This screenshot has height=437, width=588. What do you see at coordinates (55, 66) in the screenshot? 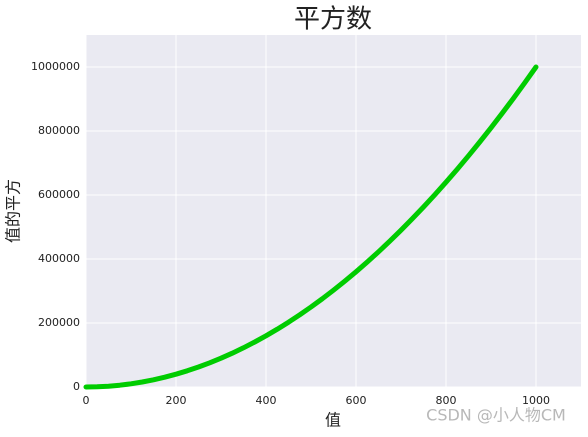
I see `y-tick-label: 1000000` at bounding box center [55, 66].